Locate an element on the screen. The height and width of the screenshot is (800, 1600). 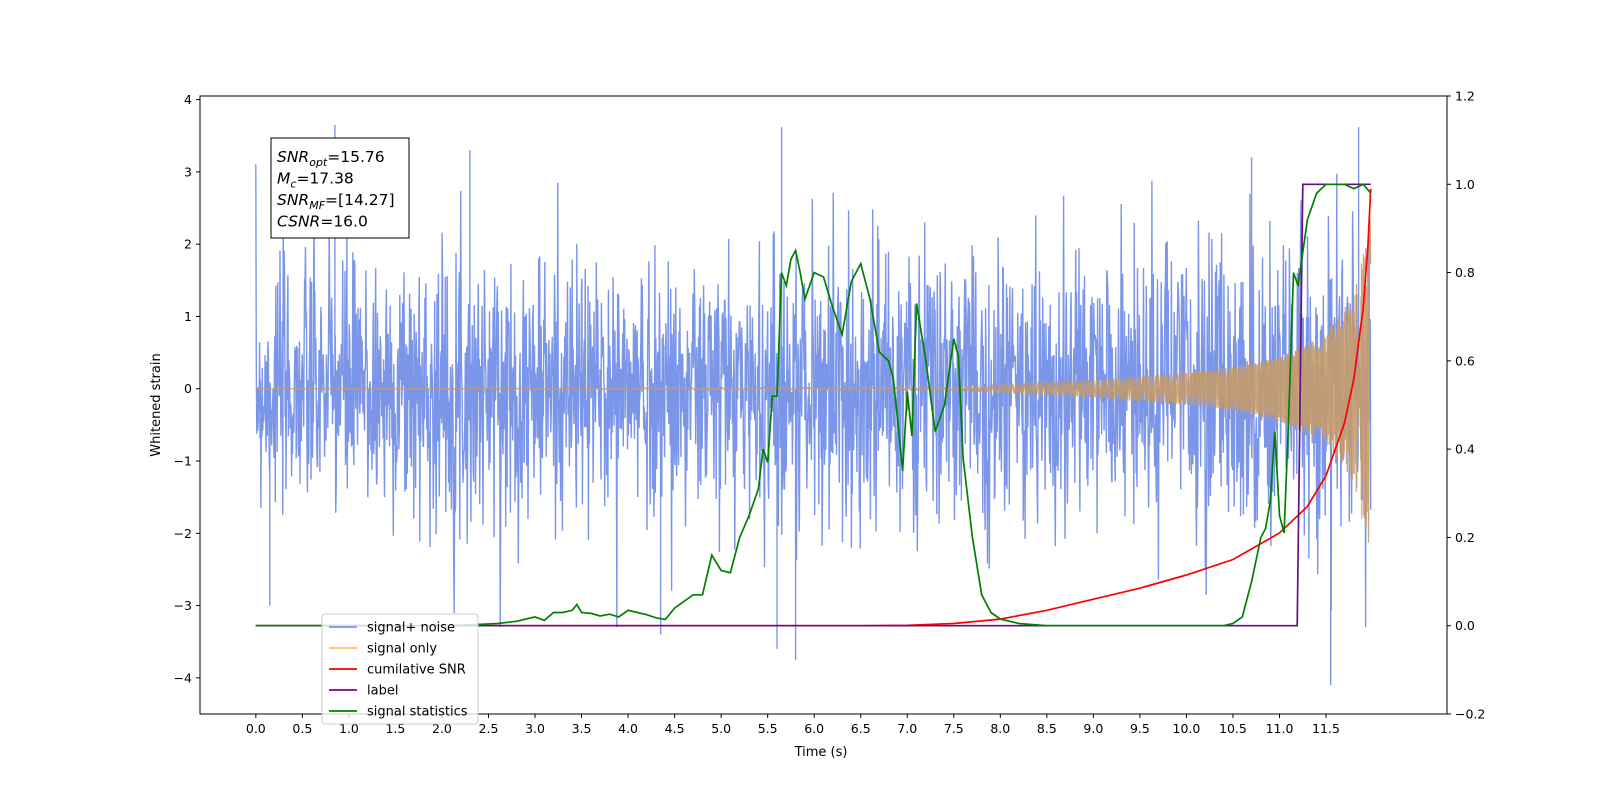
y2-tick-label: 1.2 is located at coordinates (1465, 96).